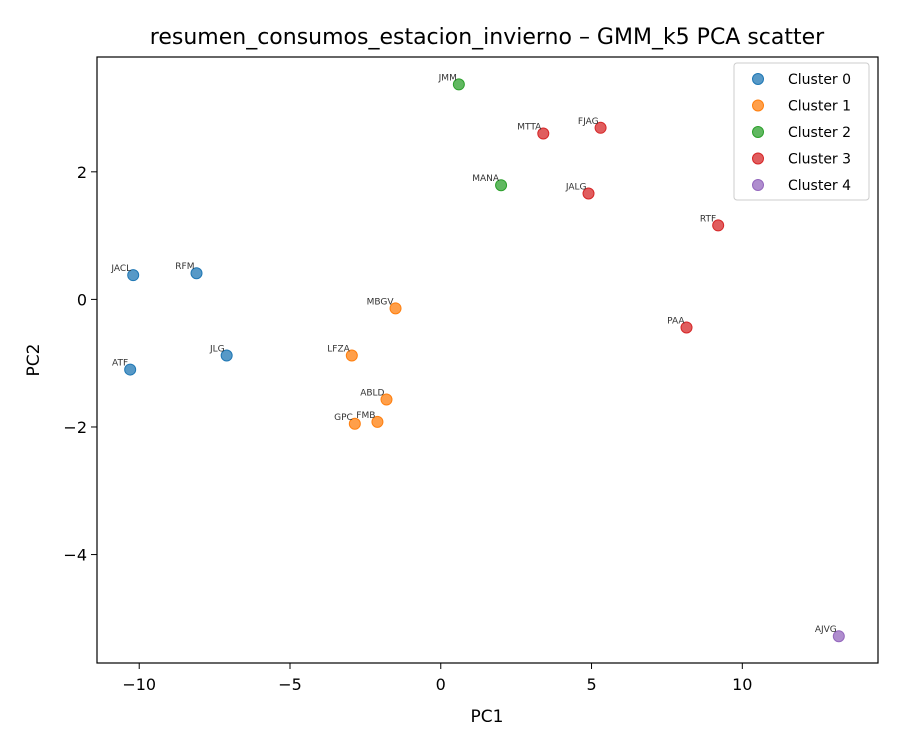 The image size is (900, 750). What do you see at coordinates (290, 684) in the screenshot?
I see `x-tick-label: −5` at bounding box center [290, 684].